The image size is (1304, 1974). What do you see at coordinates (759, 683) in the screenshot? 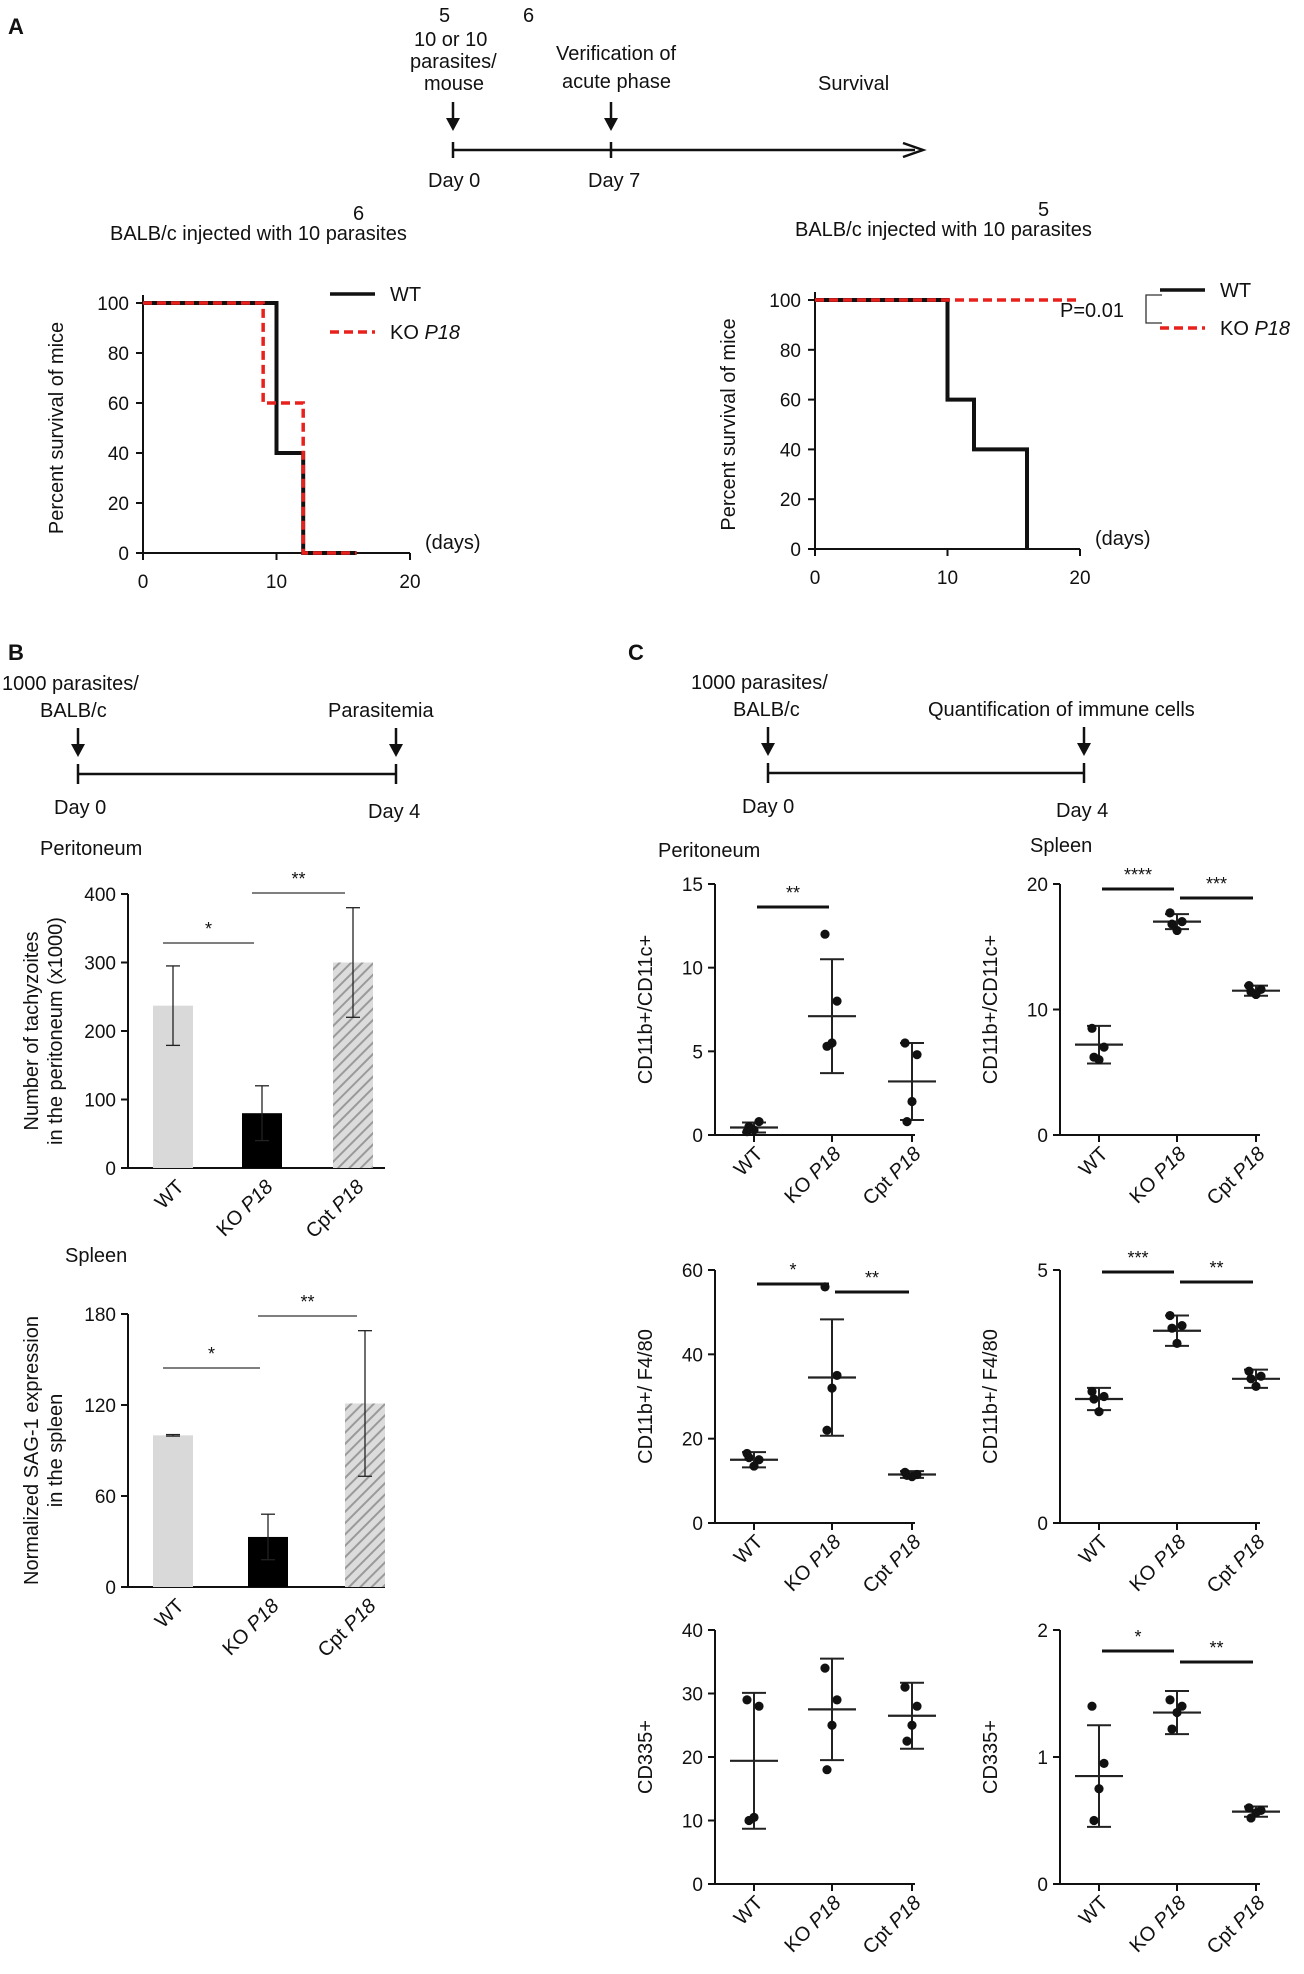
I see `timeline-c-inoculum-line1: 1000 parasites/` at bounding box center [759, 683].